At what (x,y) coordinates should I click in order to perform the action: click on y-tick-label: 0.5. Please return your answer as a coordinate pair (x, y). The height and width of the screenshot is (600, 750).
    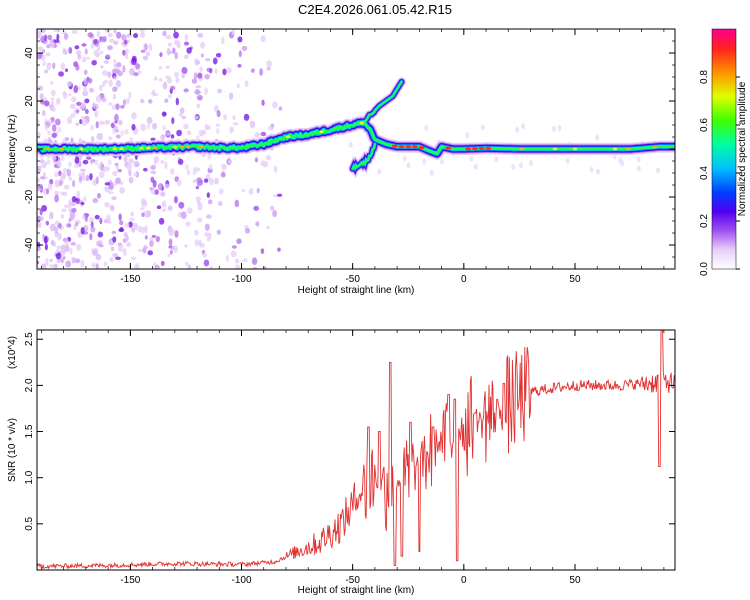
    Looking at the image, I should click on (29, 523).